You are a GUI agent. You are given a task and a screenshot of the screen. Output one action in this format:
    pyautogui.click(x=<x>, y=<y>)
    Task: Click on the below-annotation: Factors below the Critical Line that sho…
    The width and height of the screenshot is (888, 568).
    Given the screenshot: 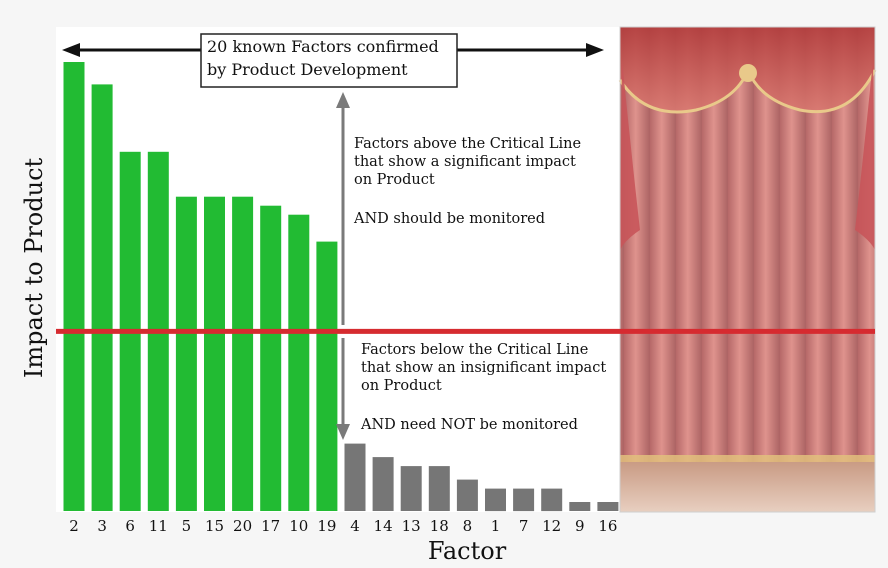 What is the action you would take?
    pyautogui.click(x=485, y=387)
    